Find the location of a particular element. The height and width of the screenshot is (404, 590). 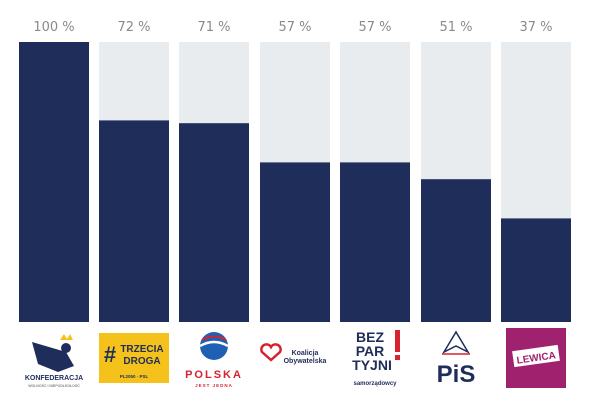

lewica-label-box is located at coordinates (536, 356).